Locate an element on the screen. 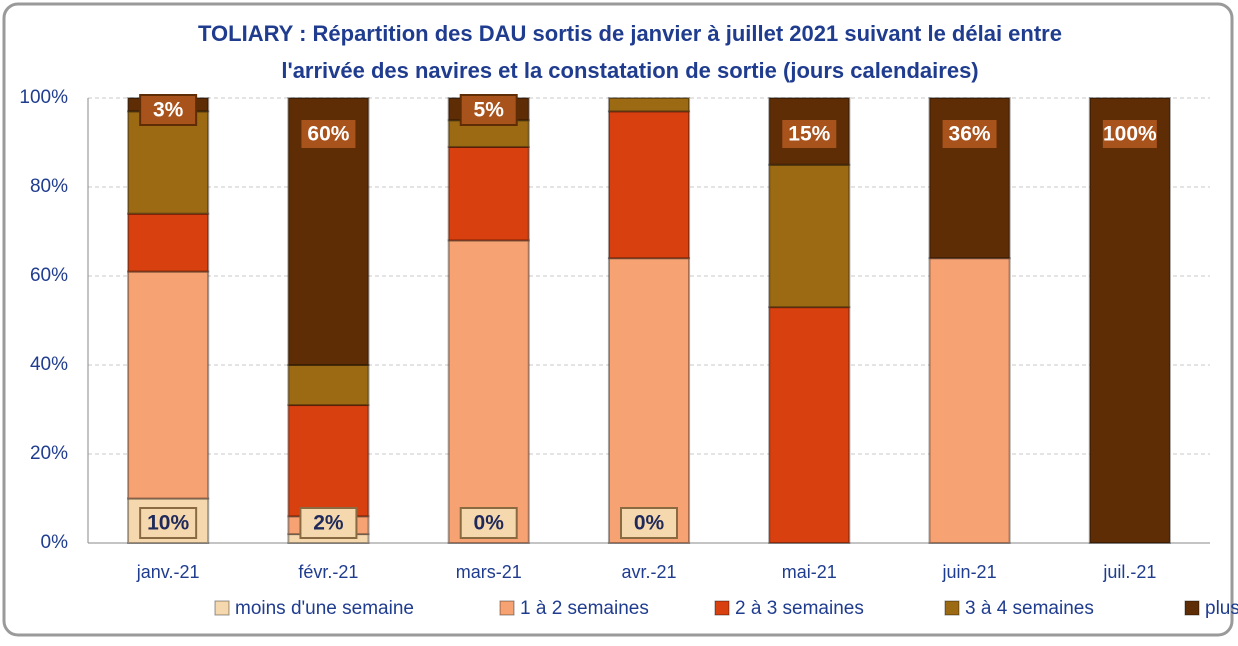  y-tick-label: 20% is located at coordinates (49, 453).